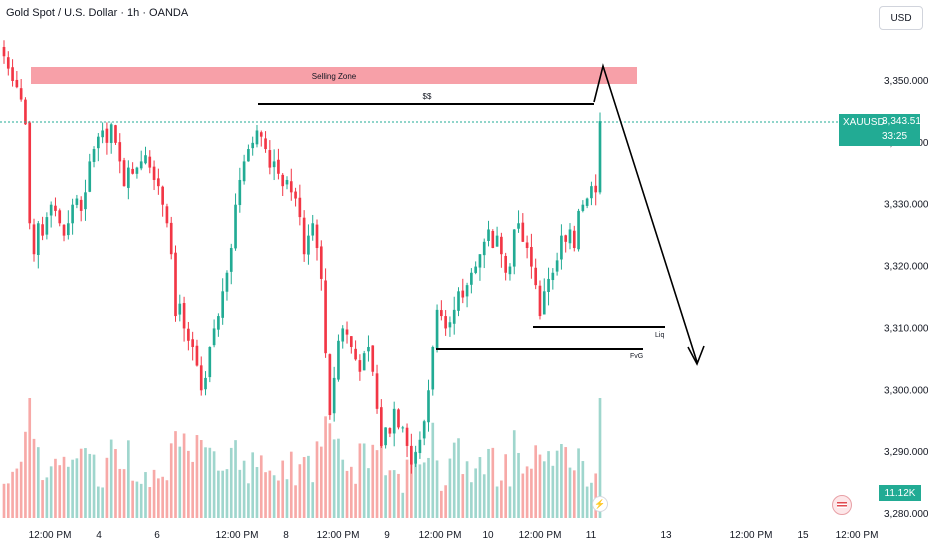 This screenshot has width=932, height=550. I want to click on selling-zone-label: Selling Zone, so click(334, 76).